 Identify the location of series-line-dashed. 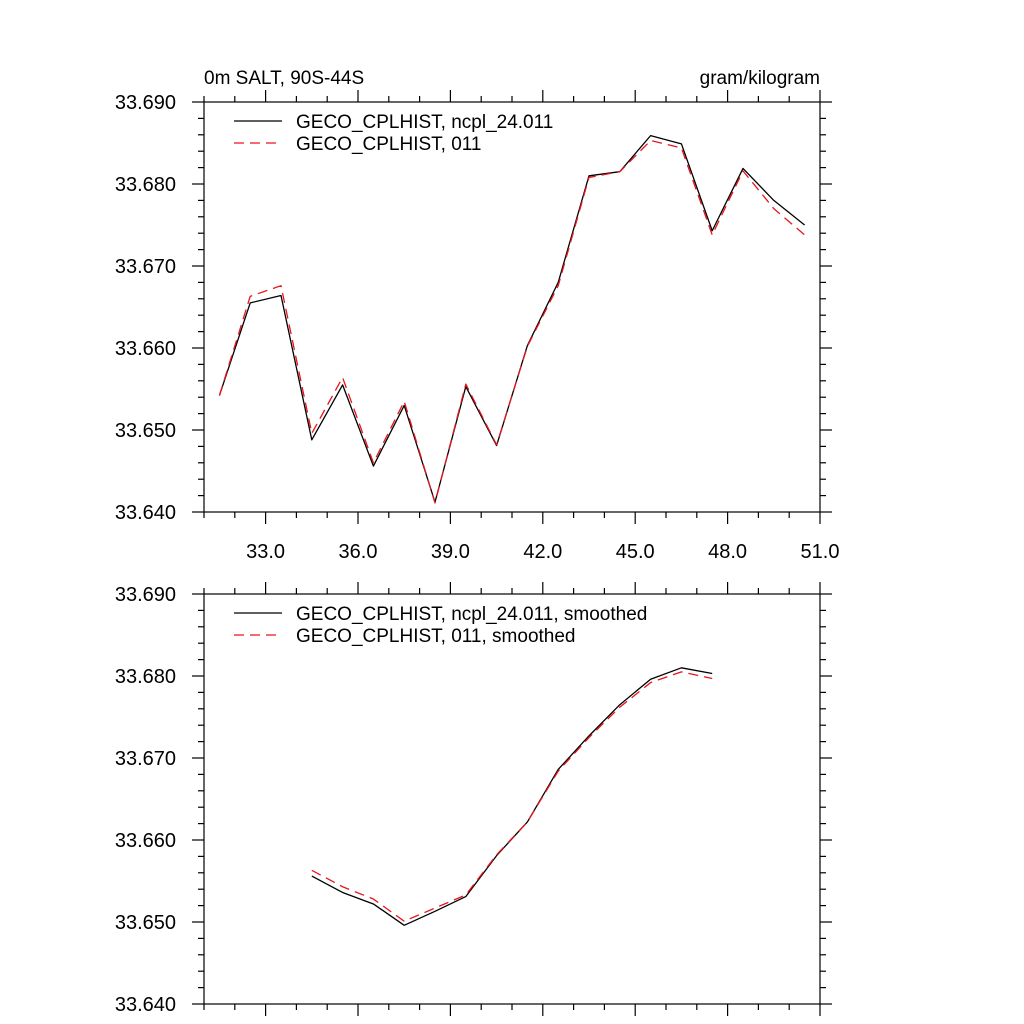
(512, 796).